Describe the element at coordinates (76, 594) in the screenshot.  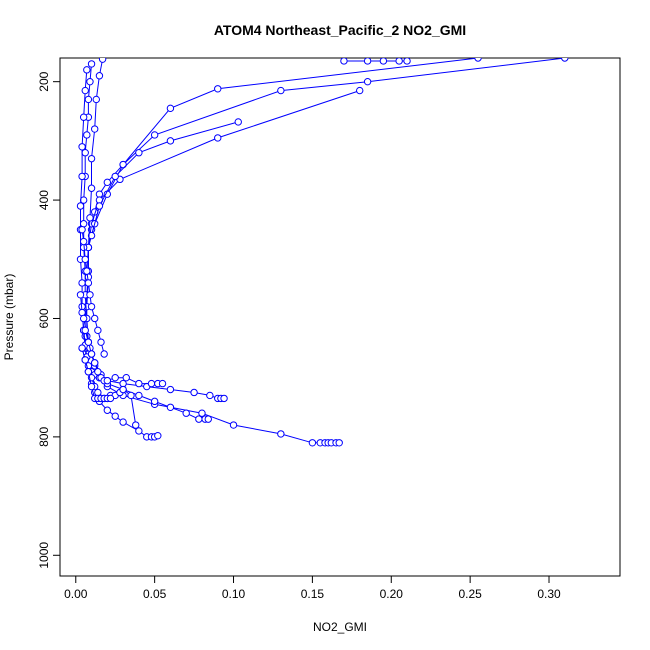
I see `x-tick-label: 0.00` at that location.